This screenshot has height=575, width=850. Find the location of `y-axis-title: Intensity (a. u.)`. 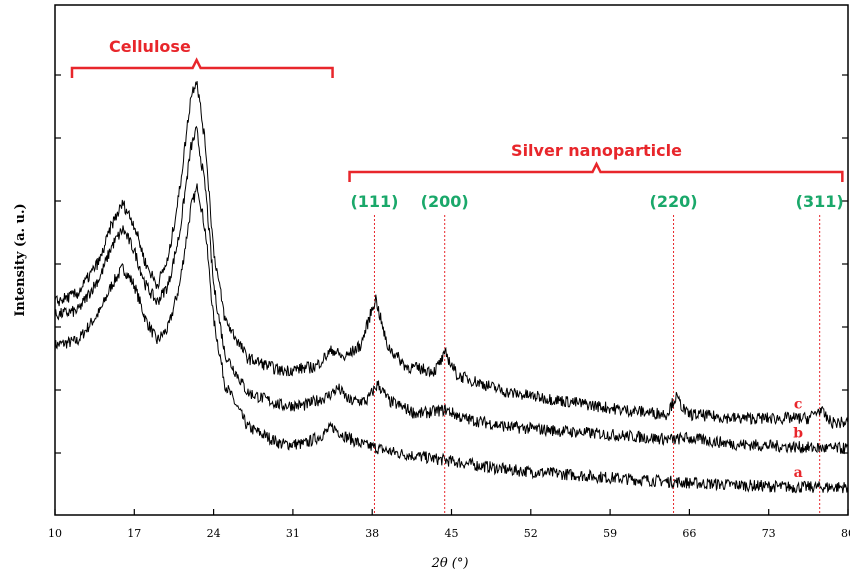

y-axis-title: Intensity (a. u.) is located at coordinates (20, 259).